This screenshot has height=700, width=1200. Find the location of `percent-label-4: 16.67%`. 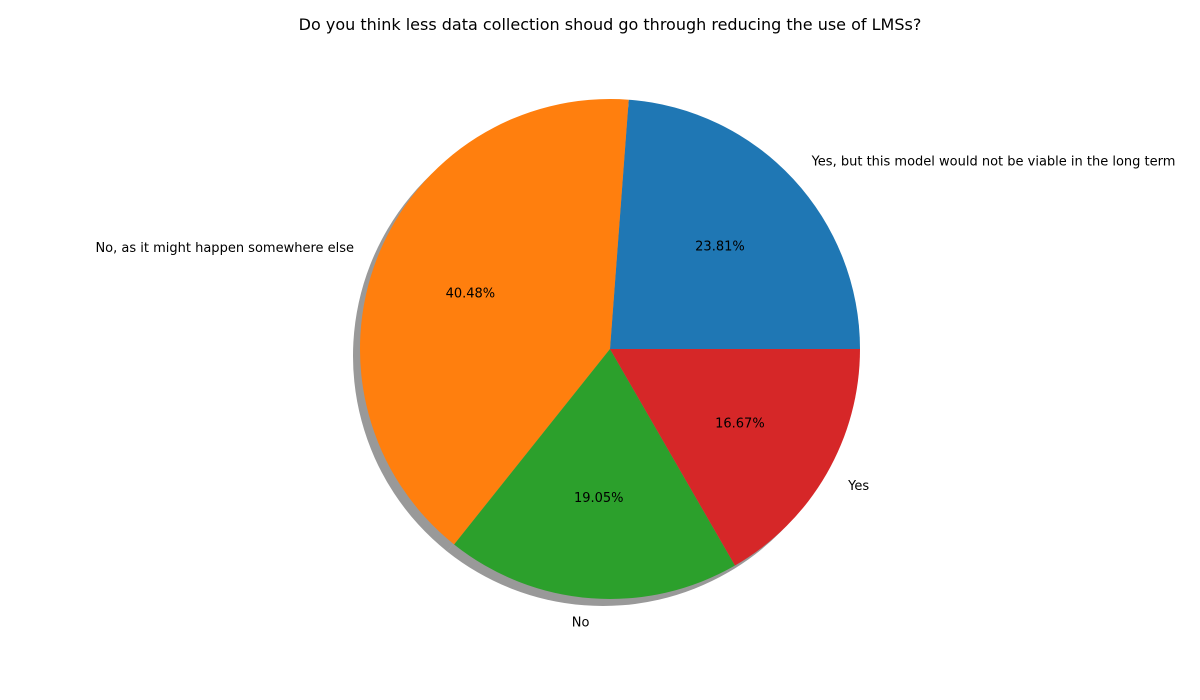

percent-label-4: 16.67% is located at coordinates (740, 424).